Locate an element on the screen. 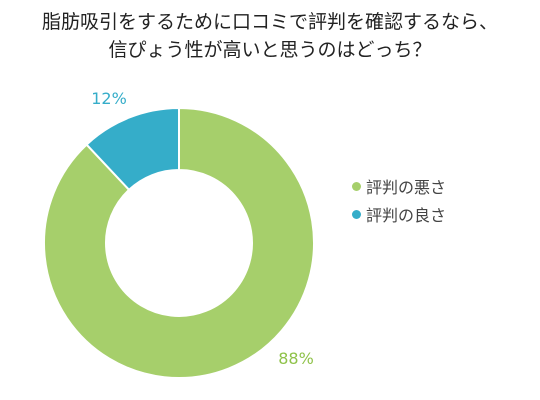  data-label-bad-reviews: 88% is located at coordinates (296, 358).